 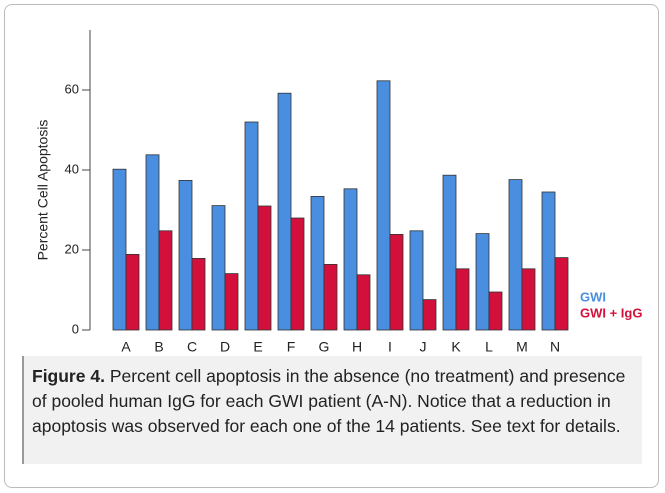 What do you see at coordinates (611, 312) in the screenshot?
I see `legend-entry: GWI + IgG` at bounding box center [611, 312].